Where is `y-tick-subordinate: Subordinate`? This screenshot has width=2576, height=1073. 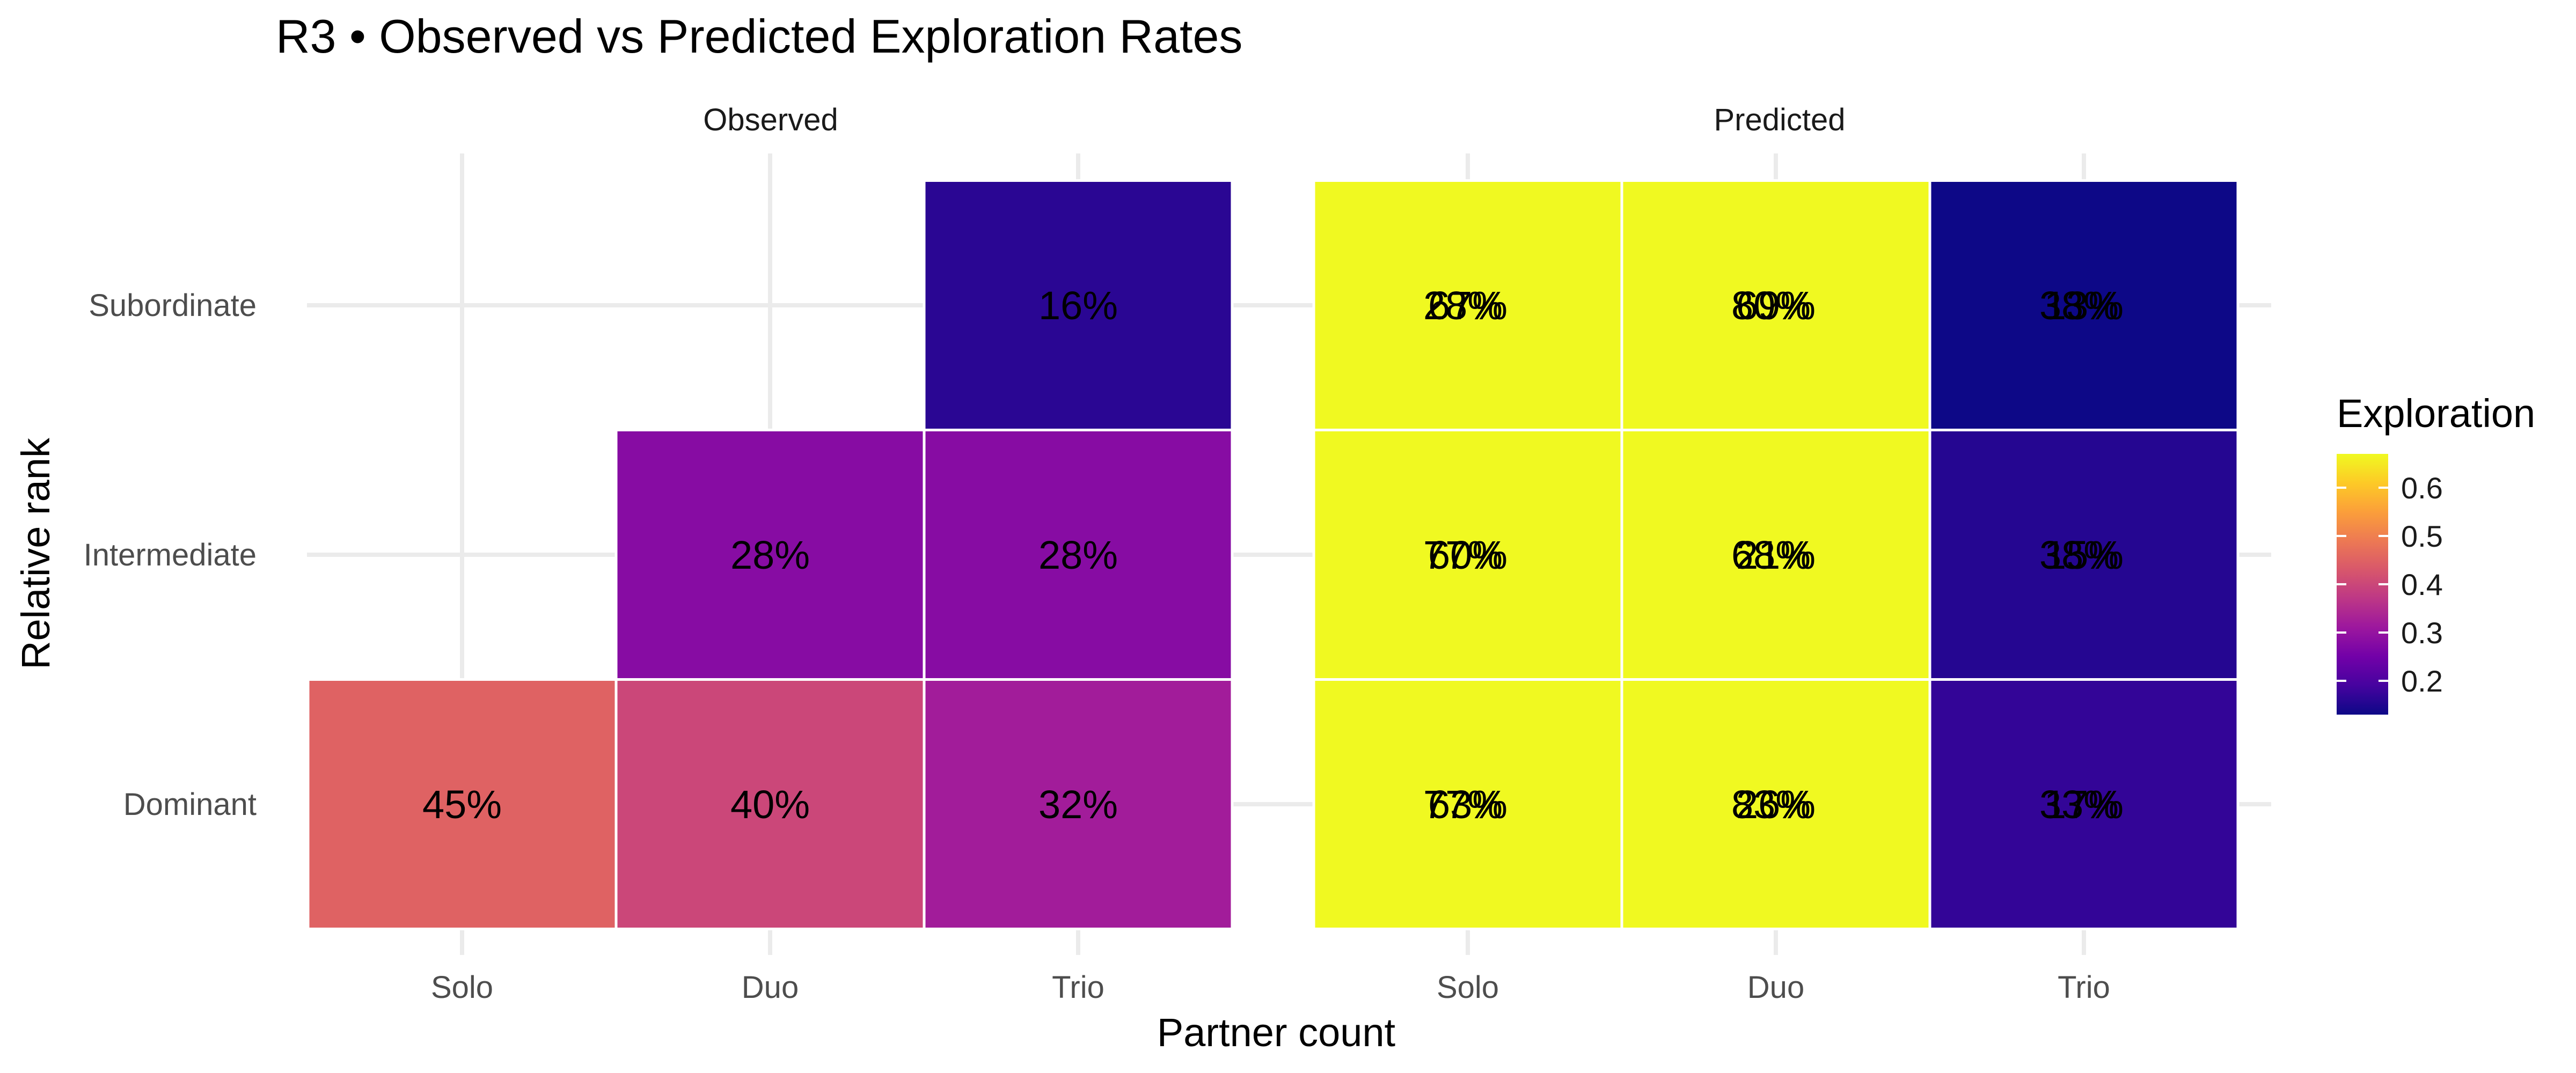 y-tick-subordinate: Subordinate is located at coordinates (173, 305).